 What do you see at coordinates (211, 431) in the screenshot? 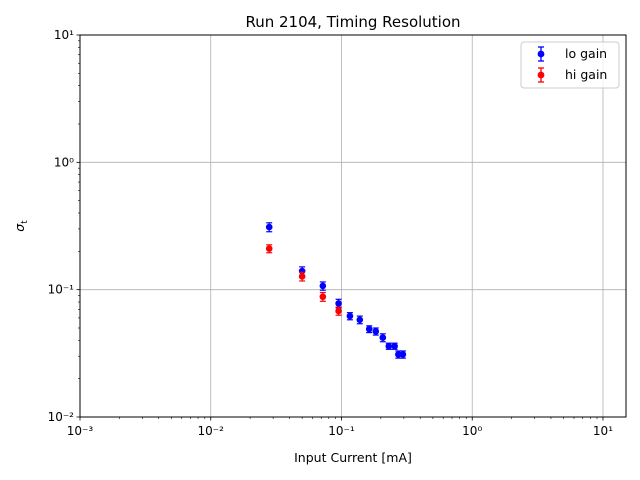
I see `x-tick-label: 10⁻²` at bounding box center [211, 431].